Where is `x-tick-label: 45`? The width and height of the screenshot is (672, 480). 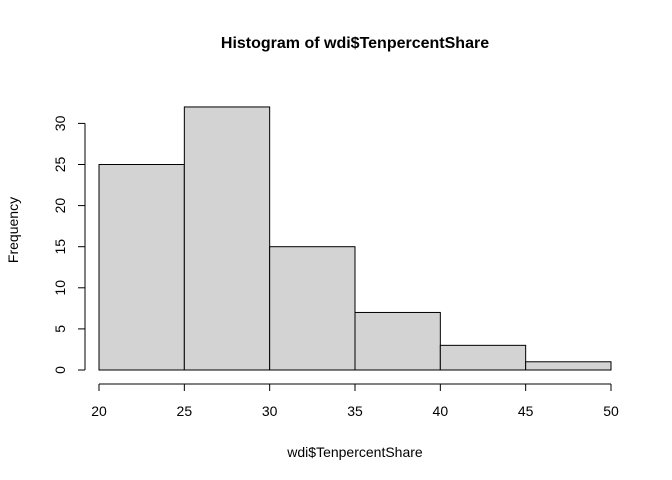
x-tick-label: 45 is located at coordinates (526, 411).